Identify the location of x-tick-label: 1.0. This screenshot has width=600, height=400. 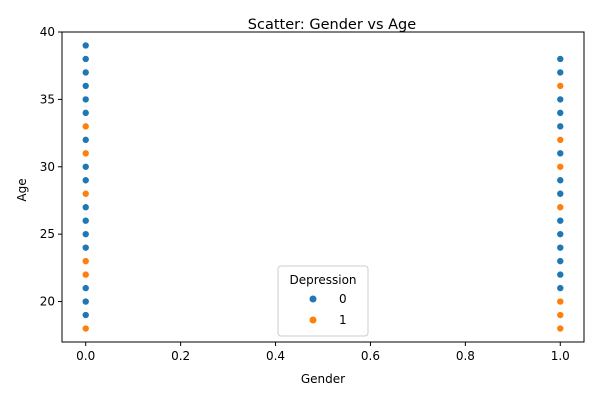
(560, 356).